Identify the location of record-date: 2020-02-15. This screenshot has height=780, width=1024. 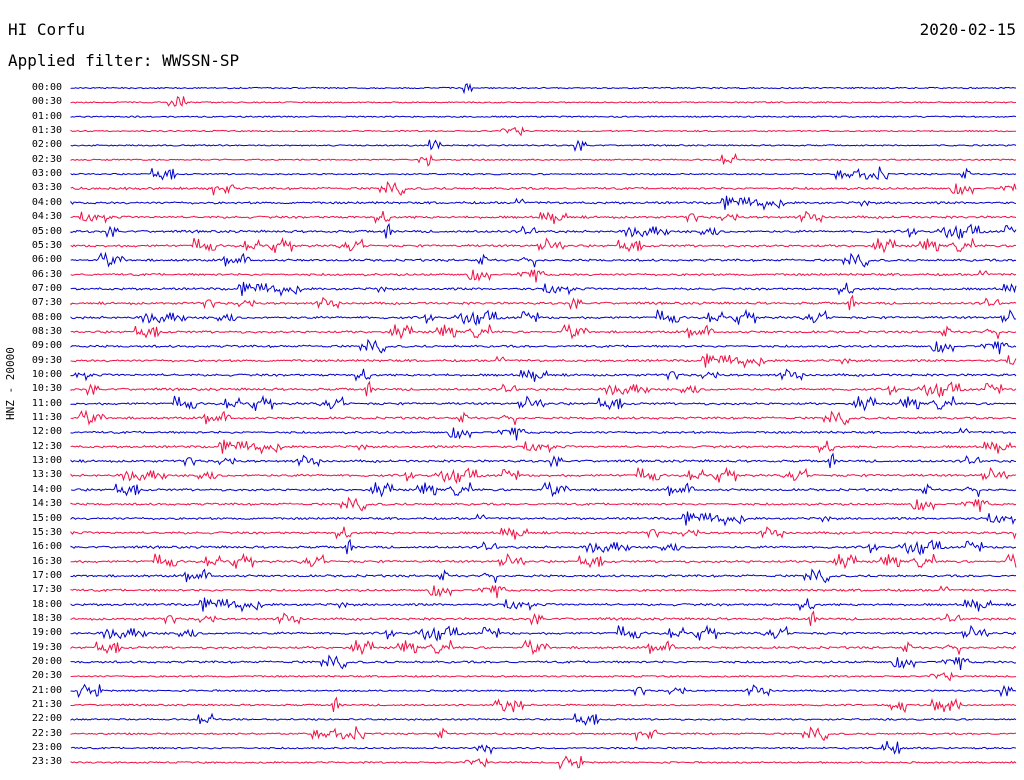
(967, 29).